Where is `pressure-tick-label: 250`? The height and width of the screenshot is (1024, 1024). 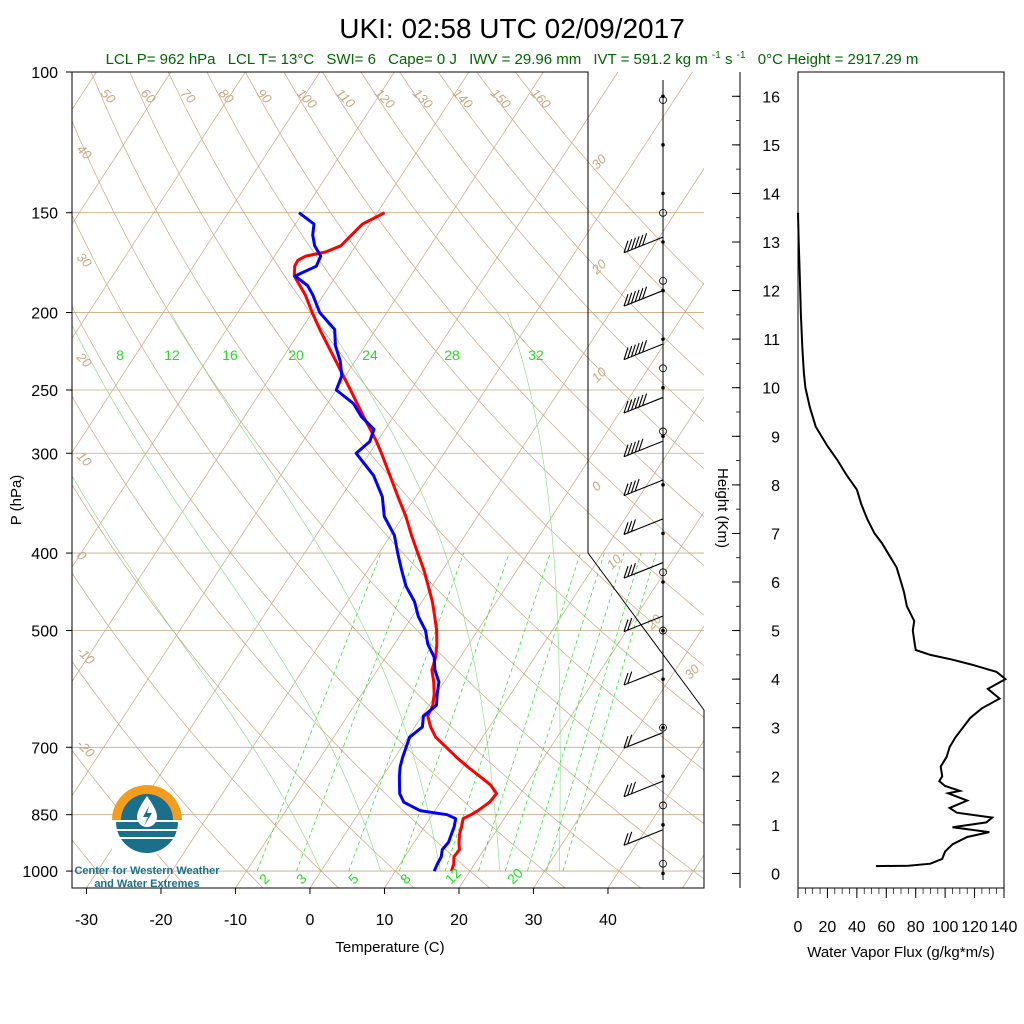 pressure-tick-label: 250 is located at coordinates (44, 391).